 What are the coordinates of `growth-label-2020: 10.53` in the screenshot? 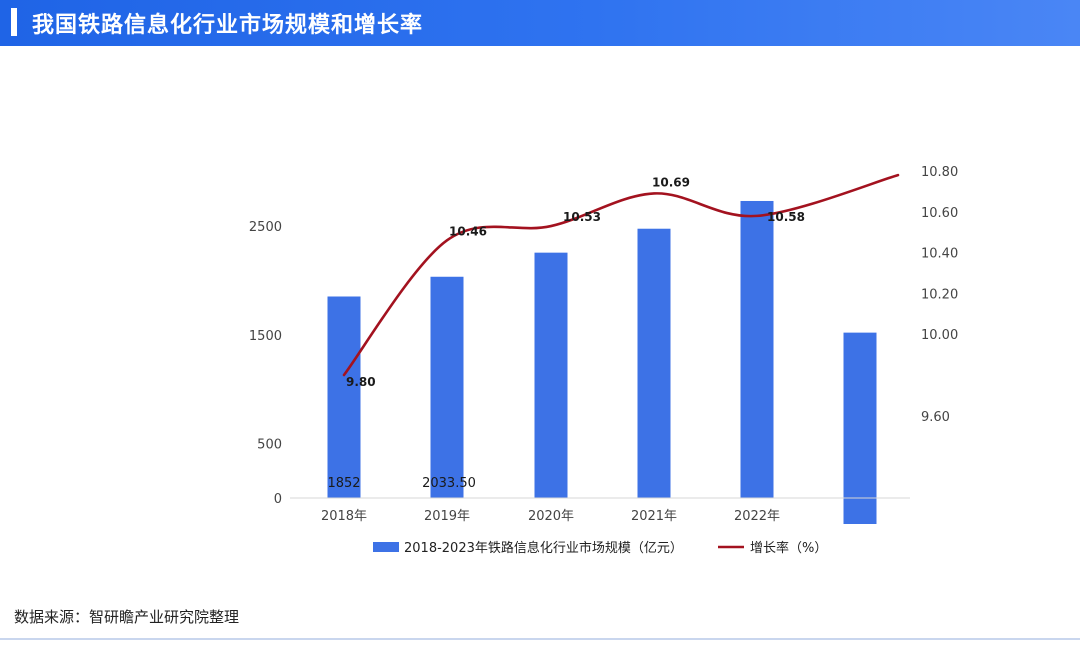 It's located at (582, 217).